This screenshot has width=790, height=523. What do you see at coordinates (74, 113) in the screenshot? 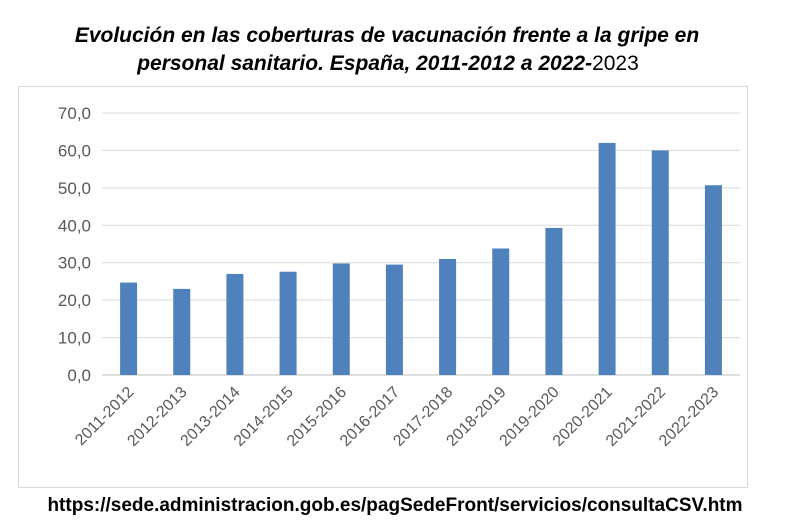
I see `y-tick-label: 70,0` at bounding box center [74, 113].